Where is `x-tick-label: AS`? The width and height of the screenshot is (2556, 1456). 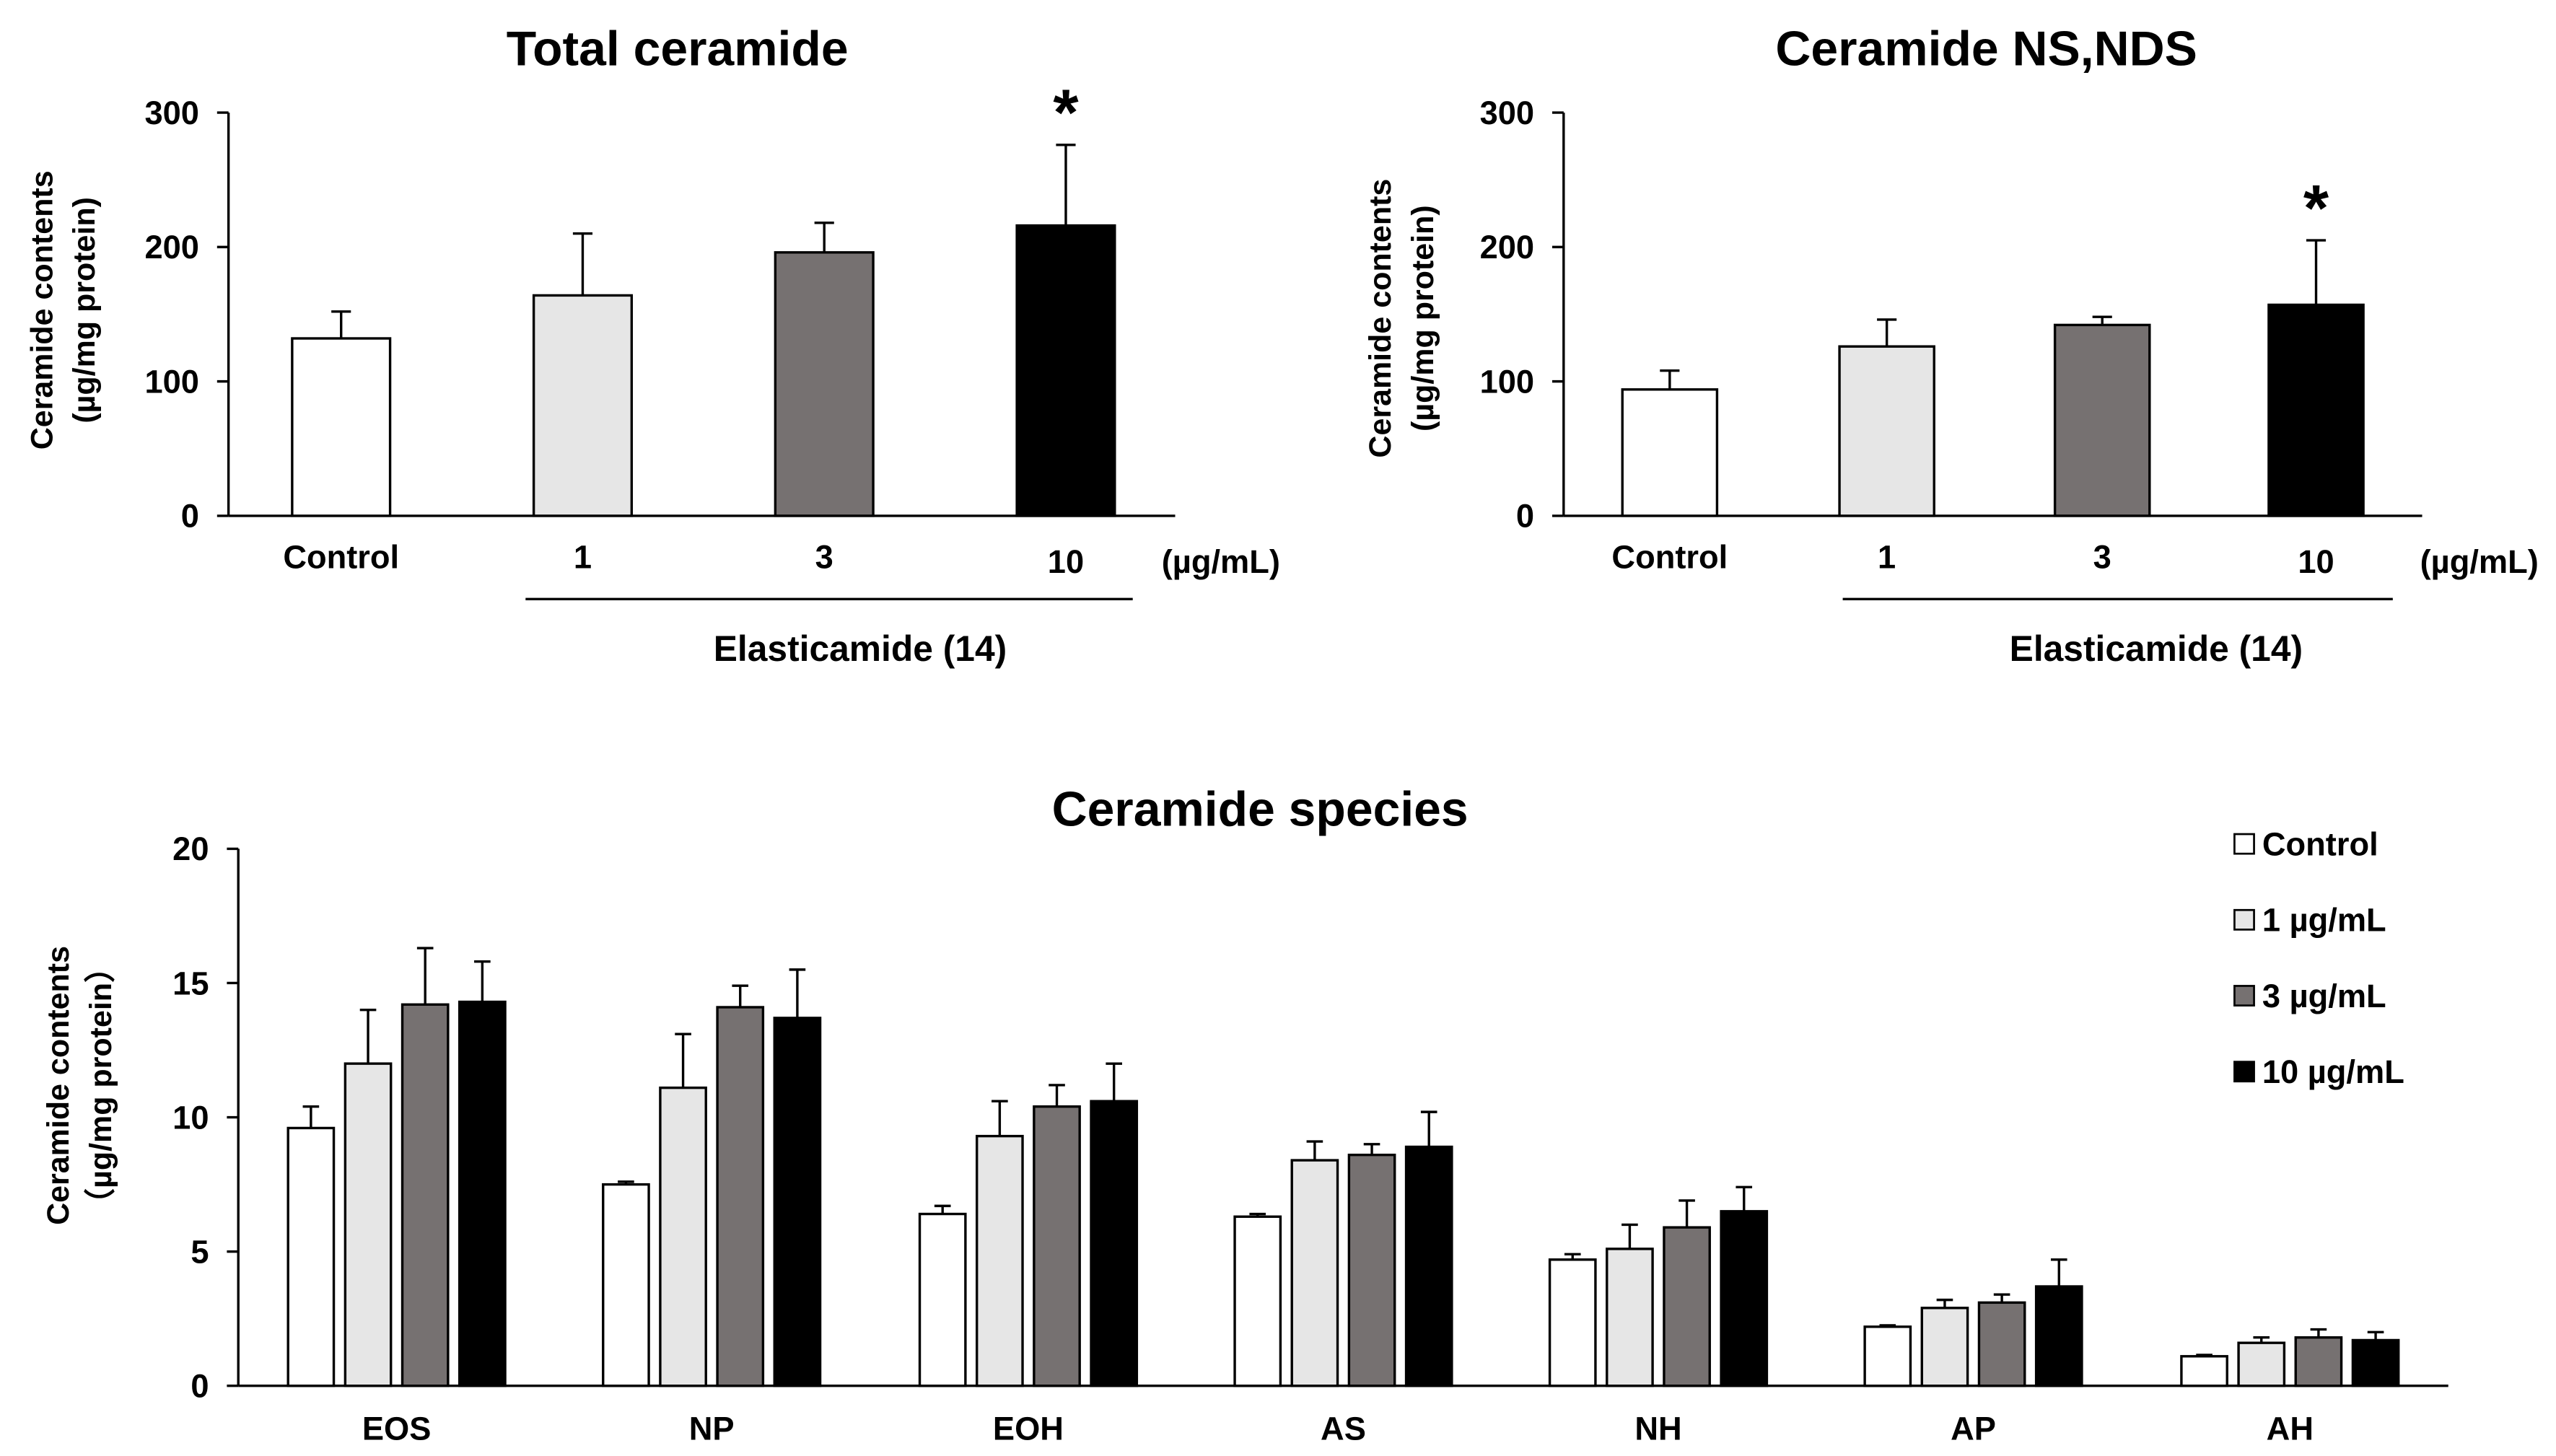
x-tick-label: AS is located at coordinates (1343, 1428).